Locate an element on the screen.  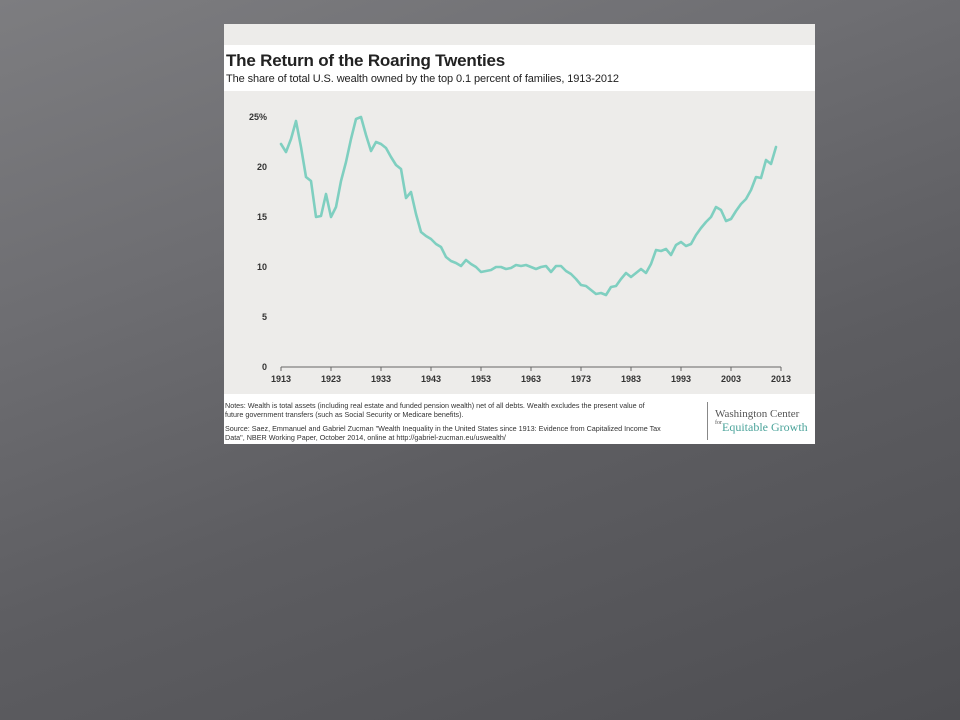
y-tick-label: 10 is located at coordinates (262, 267).